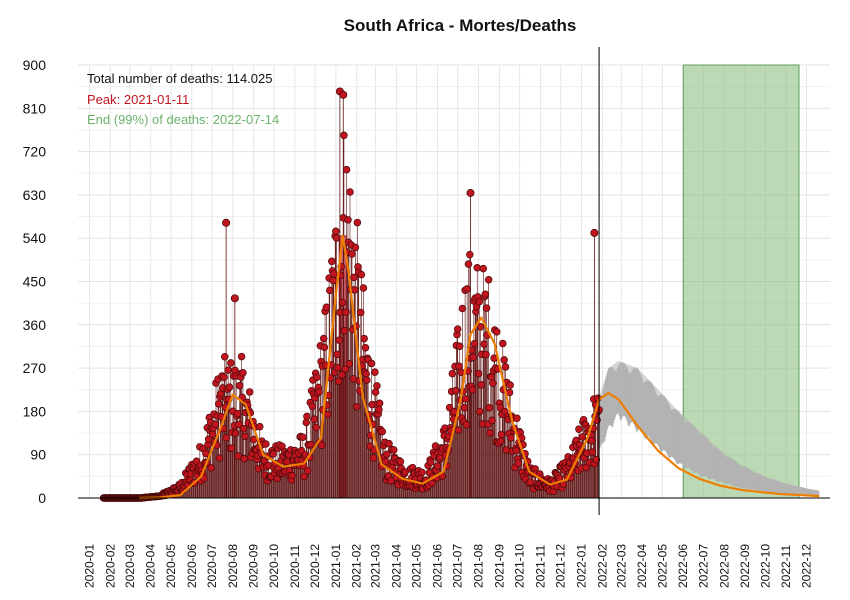 The image size is (850, 600). What do you see at coordinates (357, 566) in the screenshot?
I see `x-tick-label: 2021-02` at bounding box center [357, 566].